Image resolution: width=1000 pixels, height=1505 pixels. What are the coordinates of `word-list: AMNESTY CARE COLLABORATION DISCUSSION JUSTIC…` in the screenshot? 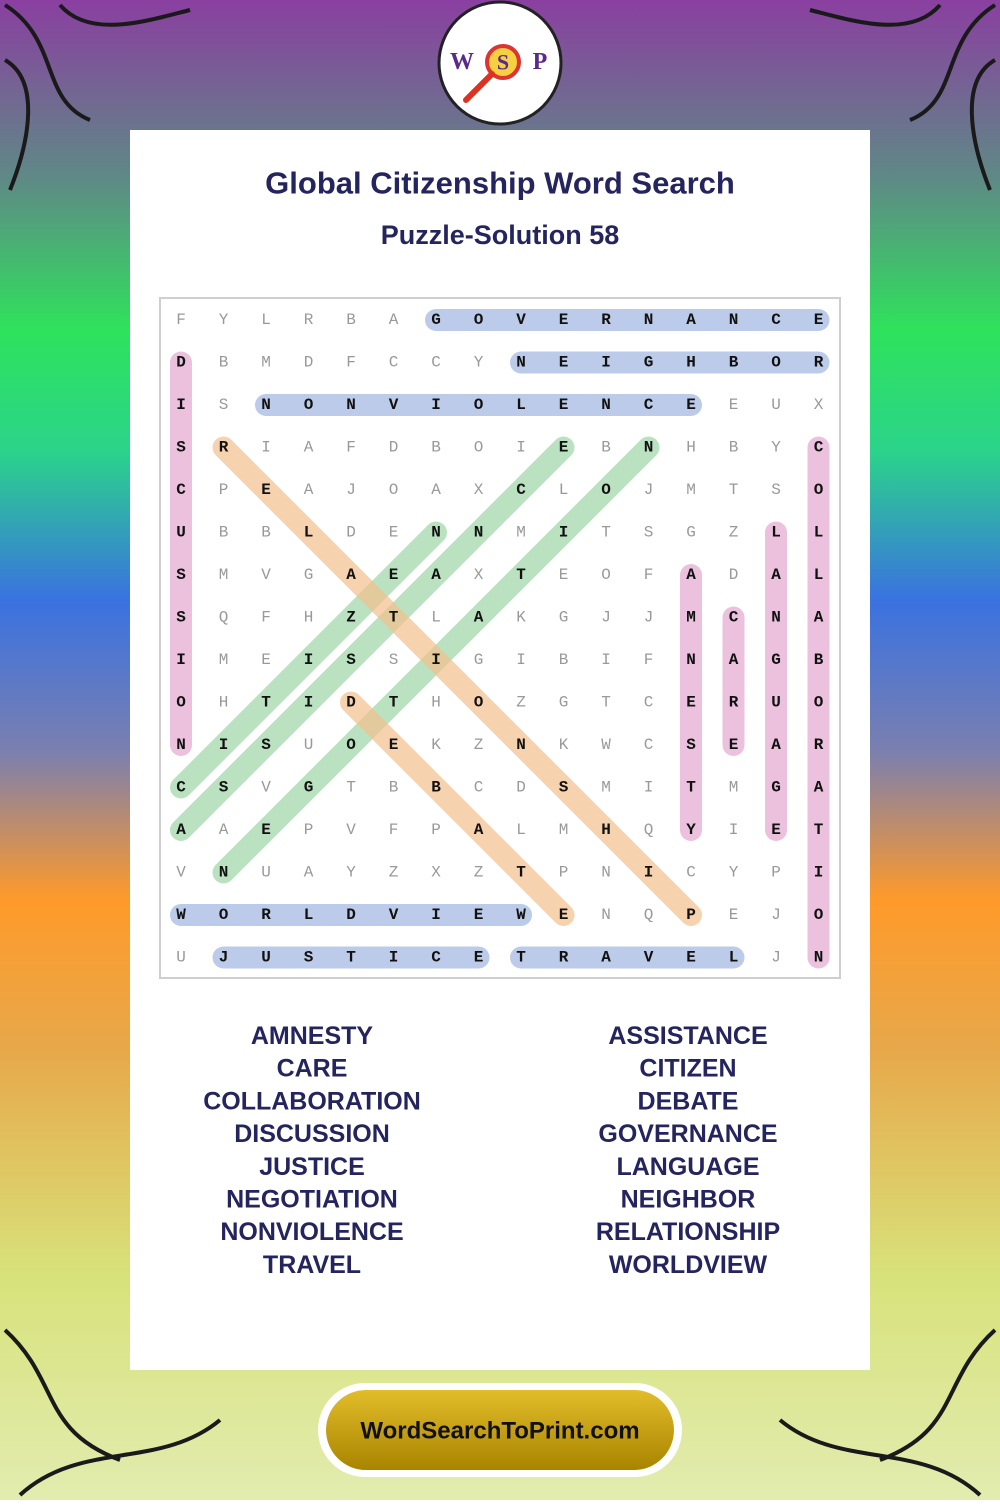 It's located at (491, 1150).